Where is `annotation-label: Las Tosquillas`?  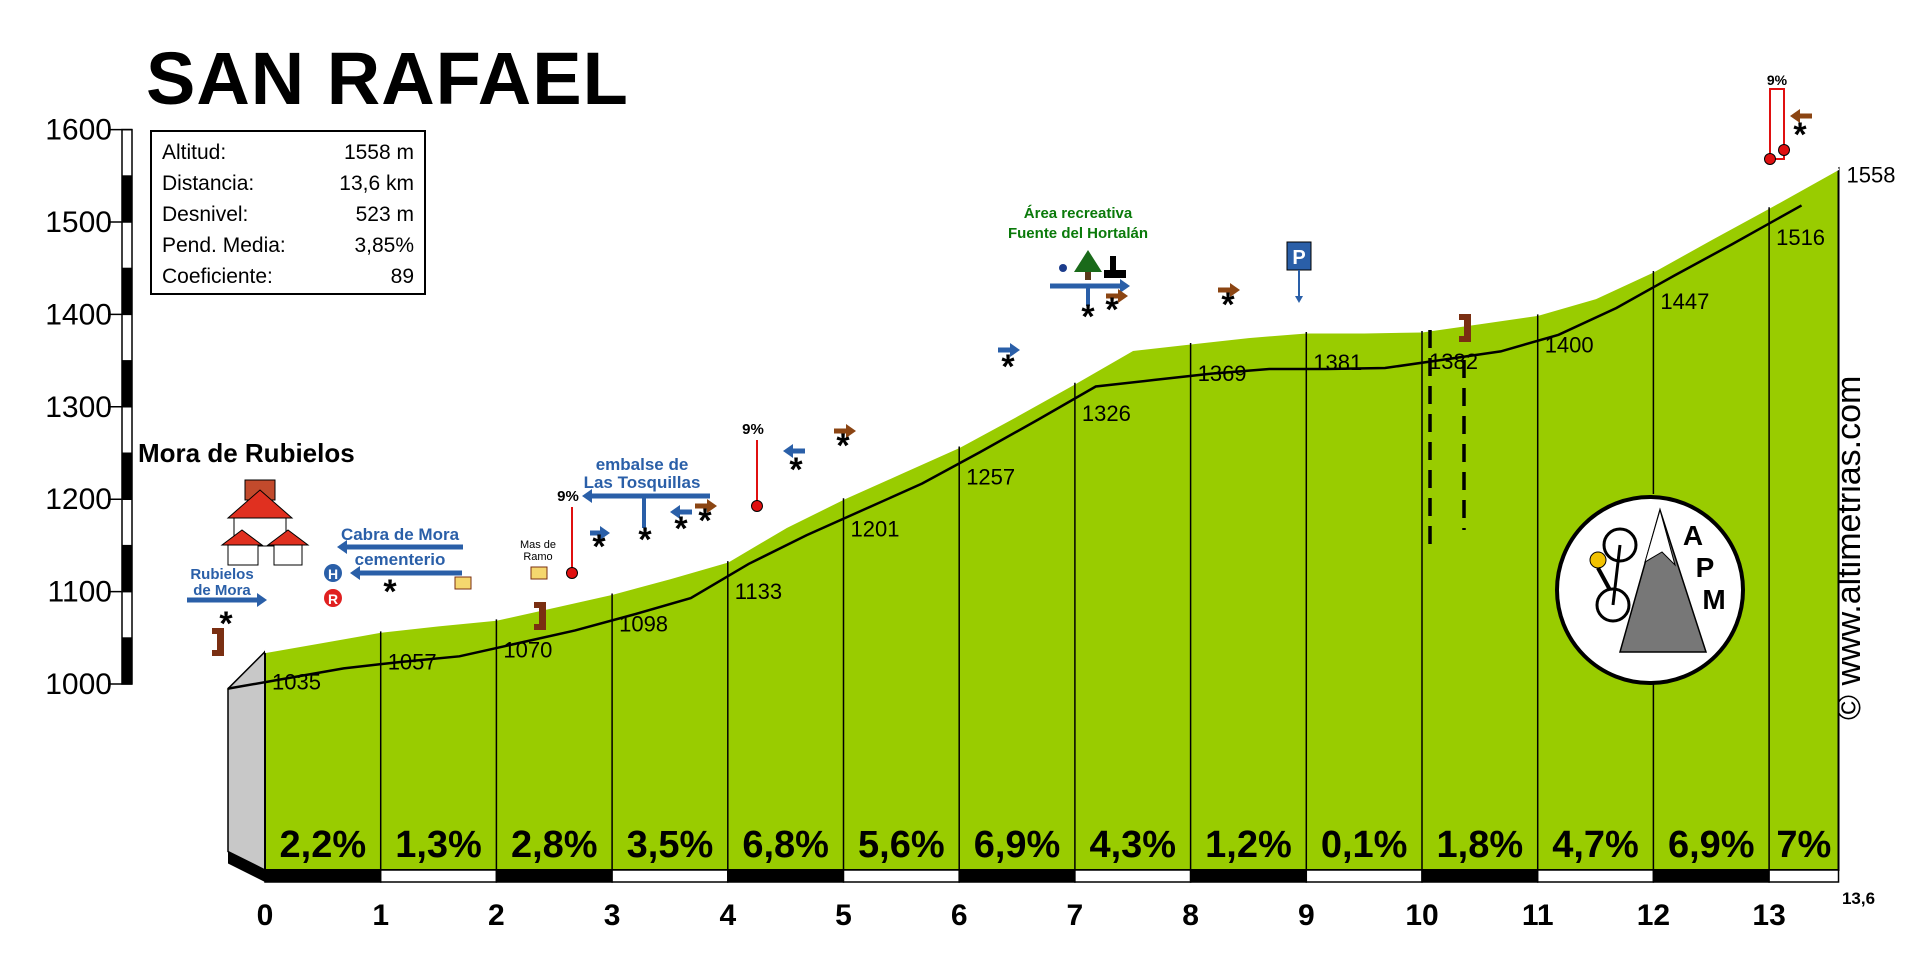
annotation-label: Las Tosquillas is located at coordinates (642, 482).